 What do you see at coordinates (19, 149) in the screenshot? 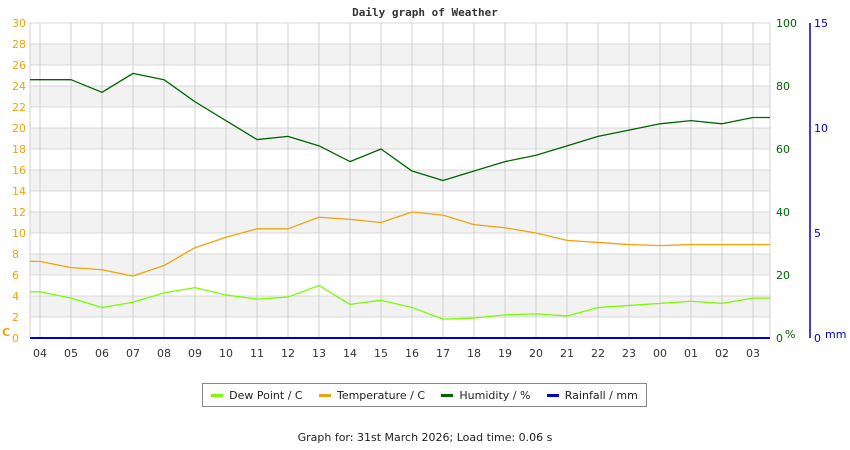
I see `left-tick-label: 18` at bounding box center [19, 149].